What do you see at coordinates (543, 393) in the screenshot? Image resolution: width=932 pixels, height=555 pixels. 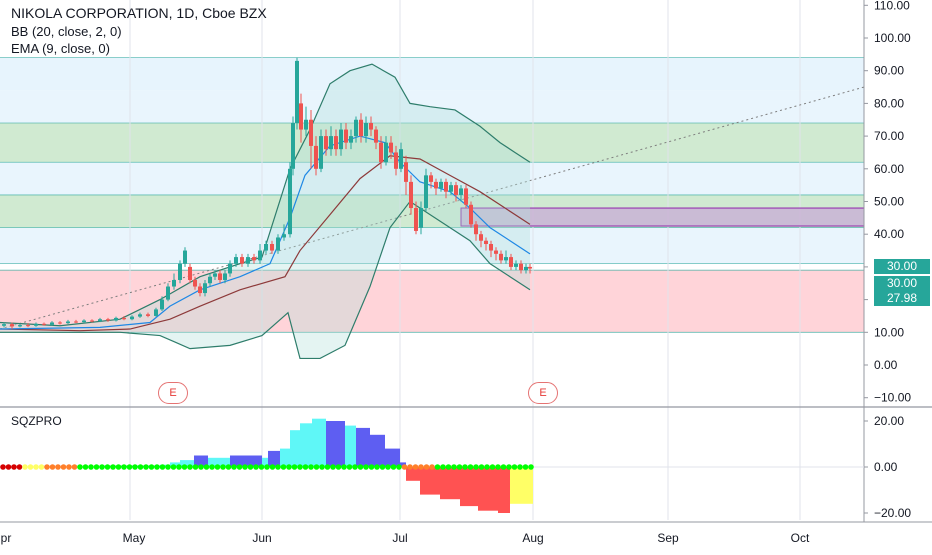 I see `earnings-badge-aug: E` at bounding box center [543, 393].